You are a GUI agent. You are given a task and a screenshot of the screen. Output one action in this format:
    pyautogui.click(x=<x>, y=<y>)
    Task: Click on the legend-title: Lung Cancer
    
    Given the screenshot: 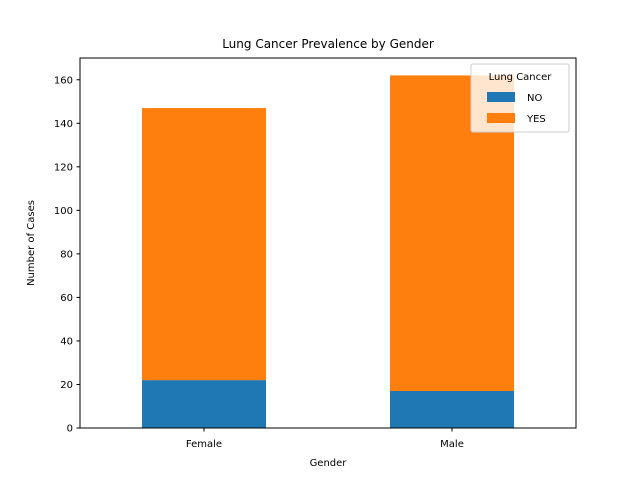 What is the action you would take?
    pyautogui.click(x=521, y=77)
    